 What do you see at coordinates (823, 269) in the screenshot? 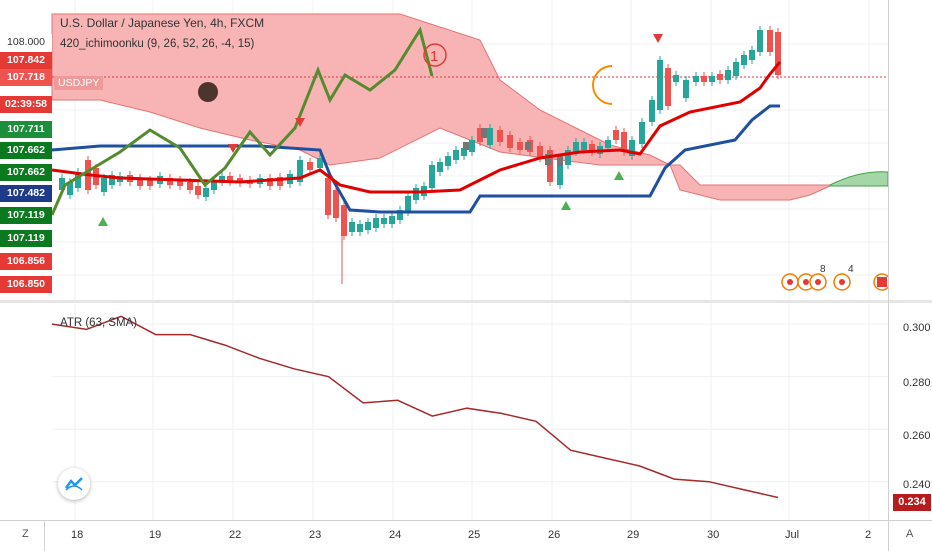
I see `event-count: 8` at bounding box center [823, 269].